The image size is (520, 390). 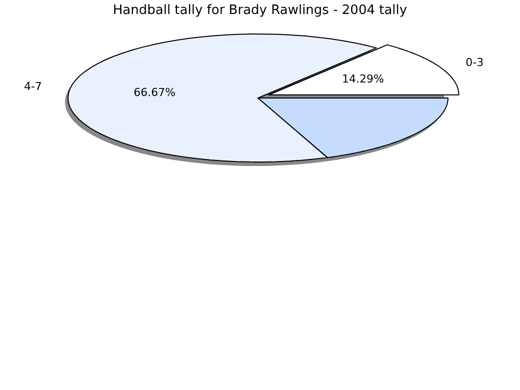 I want to click on slice-label: 4-7, so click(x=33, y=87).